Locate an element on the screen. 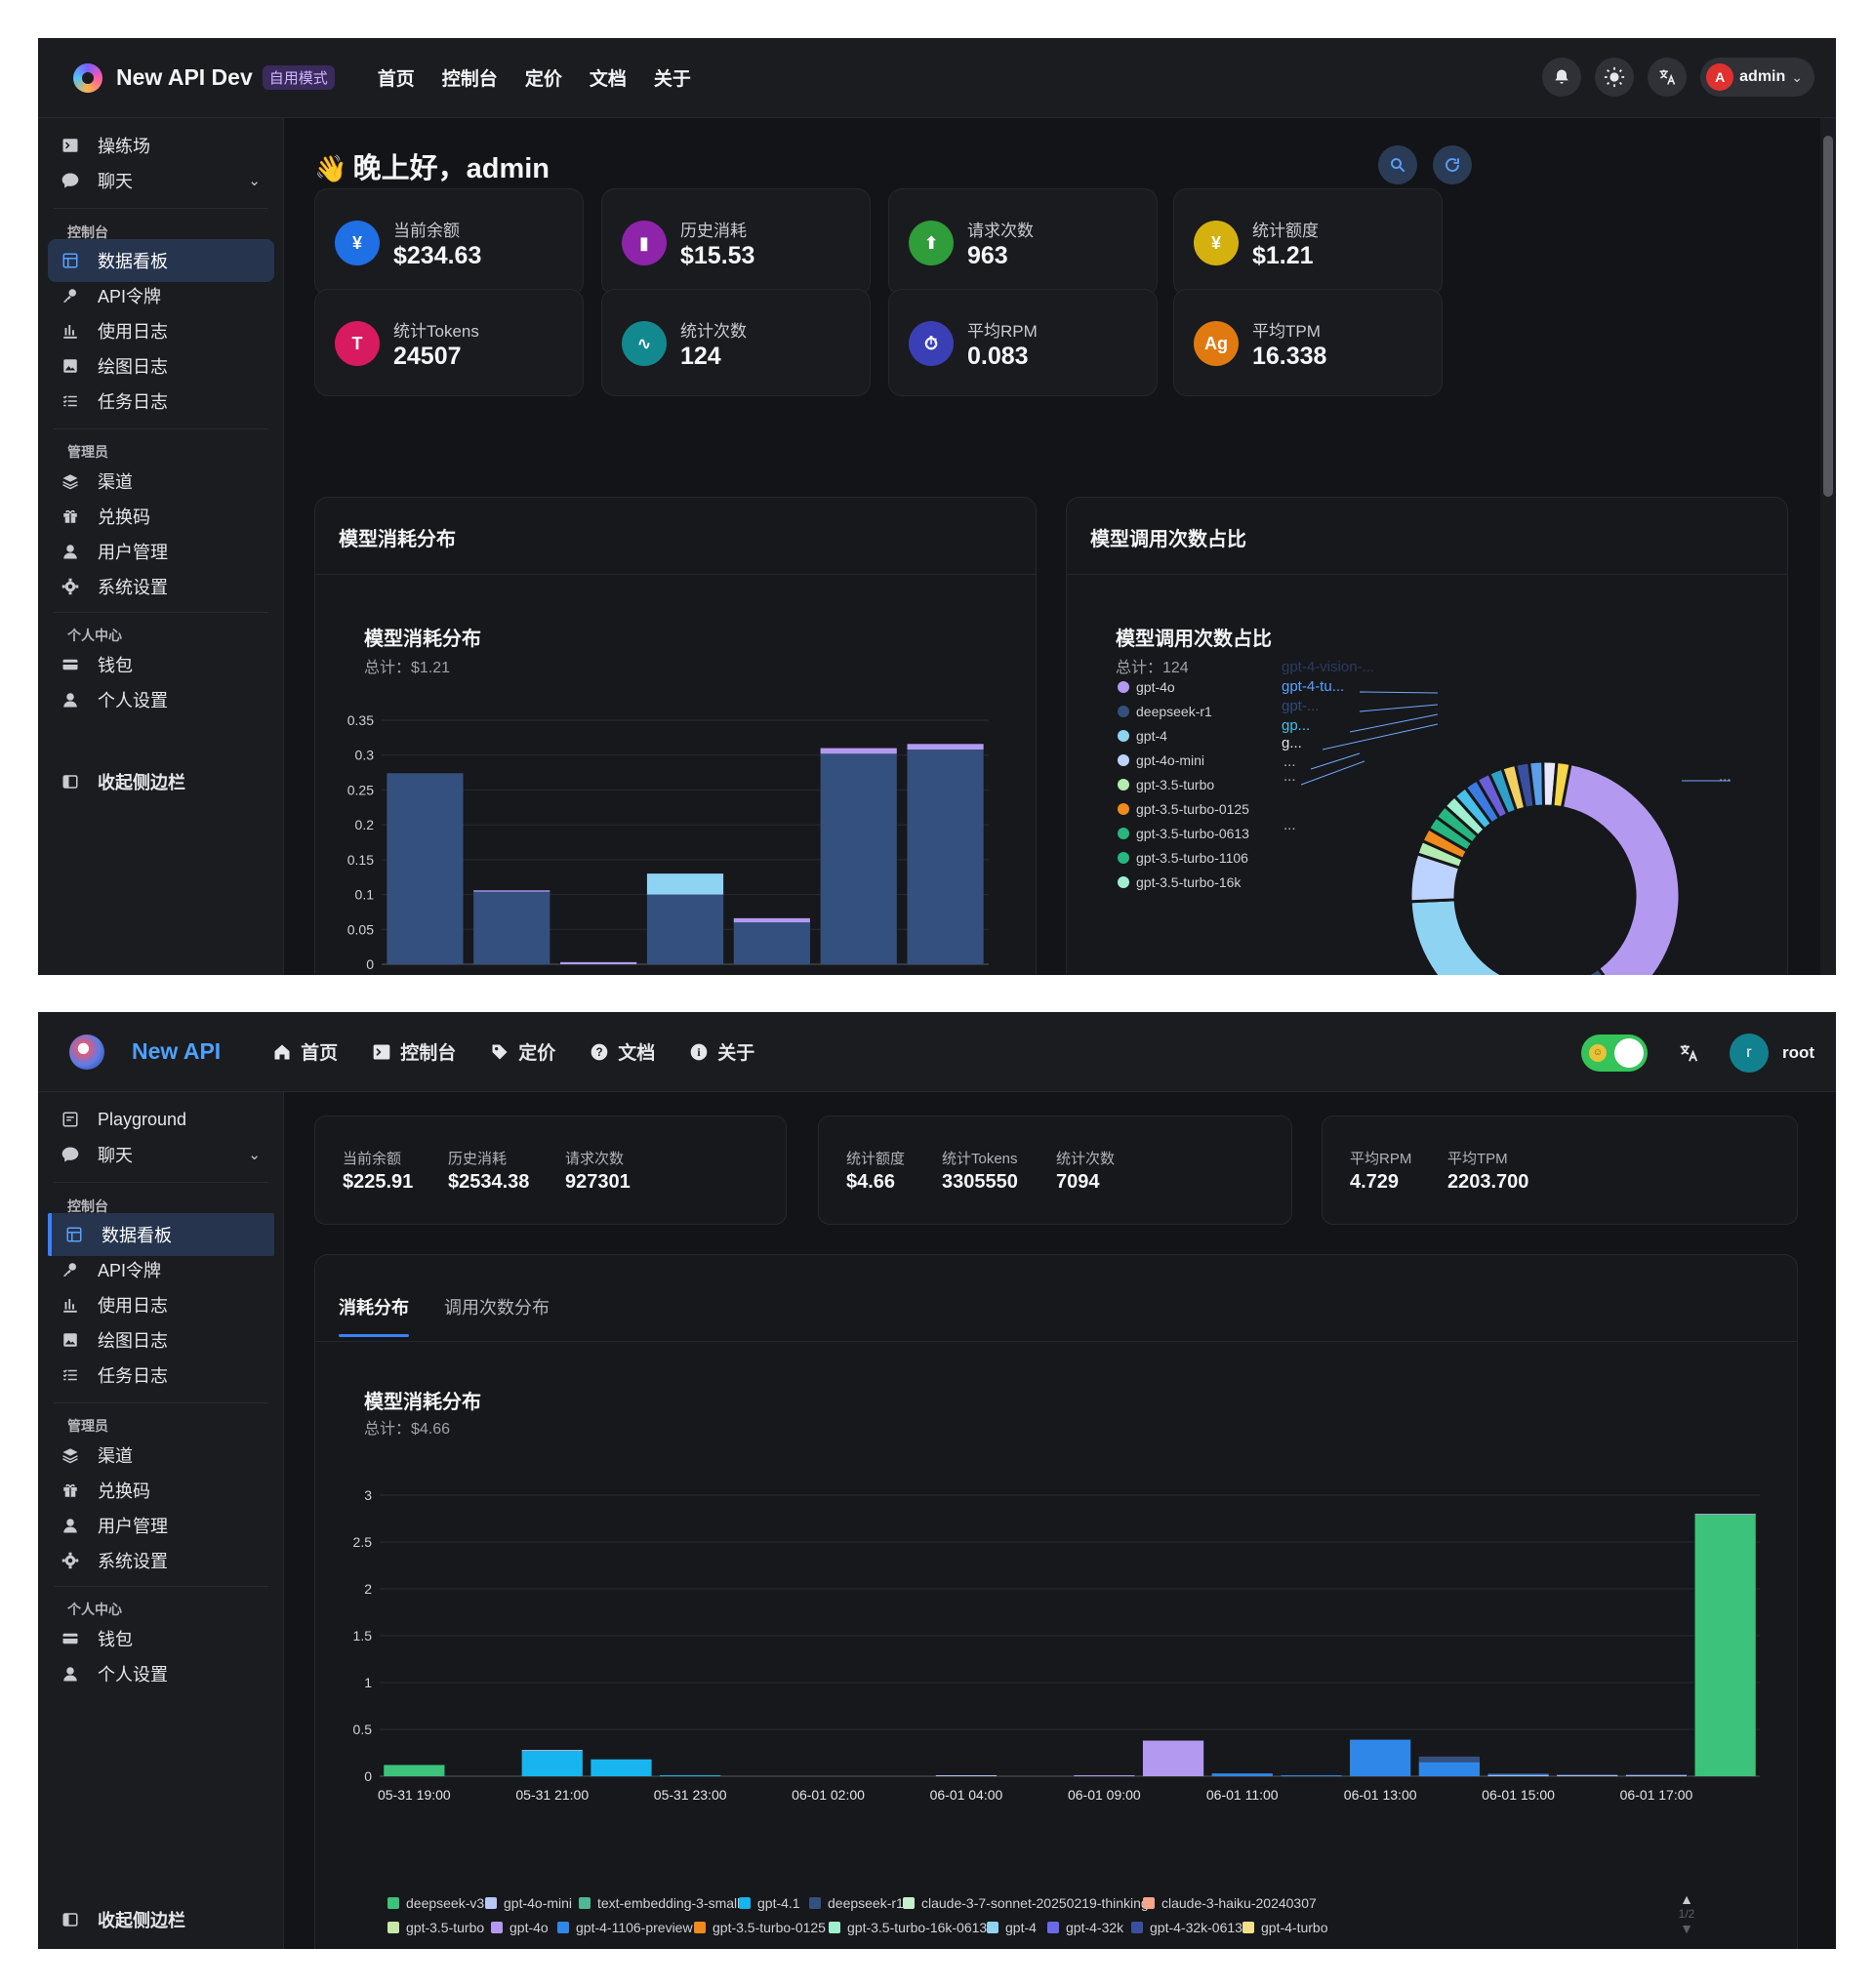 This screenshot has height=1988, width=1874. brand-name: New API Dev is located at coordinates (184, 77).